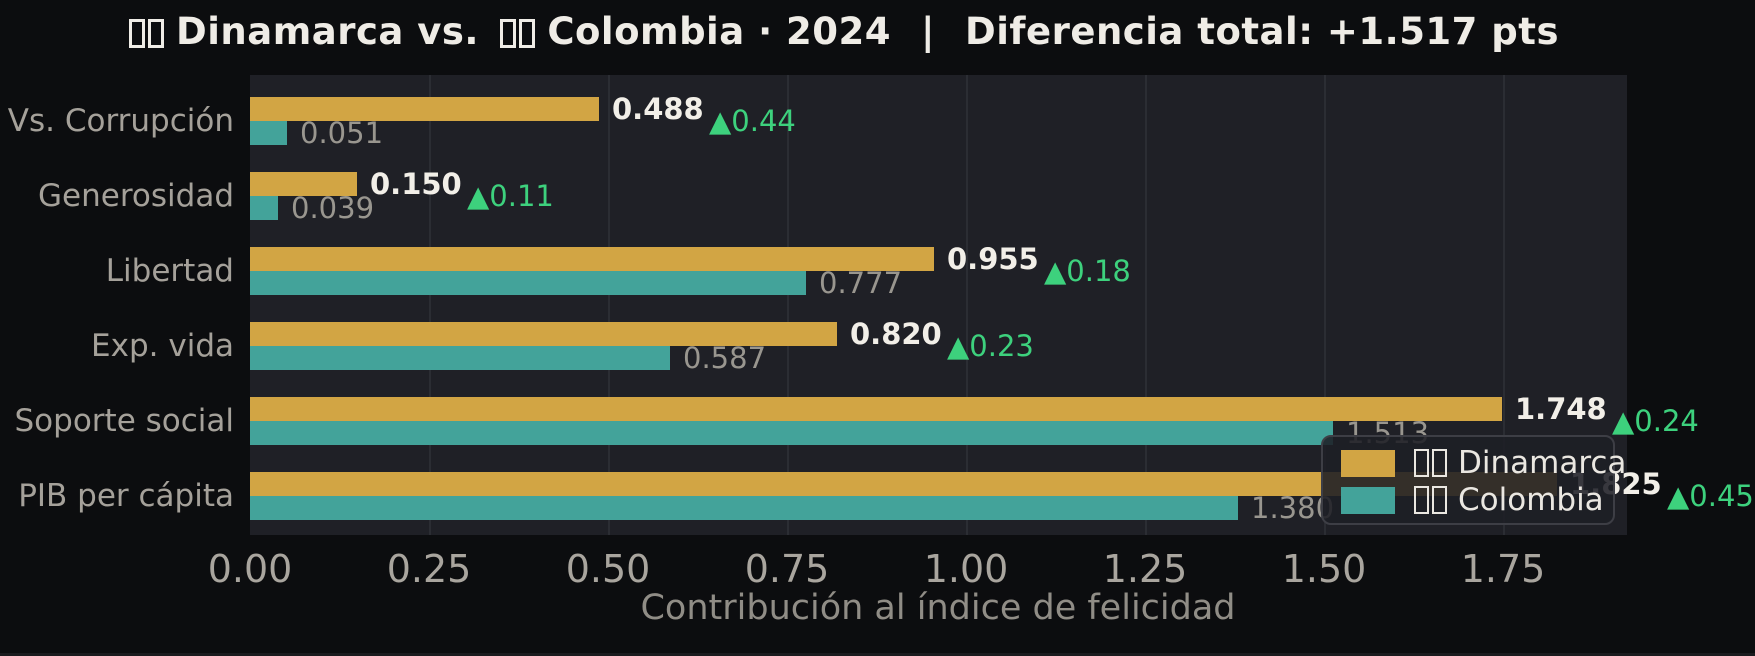 The height and width of the screenshot is (656, 1755). Describe the element at coordinates (1145, 569) in the screenshot. I see `x-tick-label: 1.25` at that location.